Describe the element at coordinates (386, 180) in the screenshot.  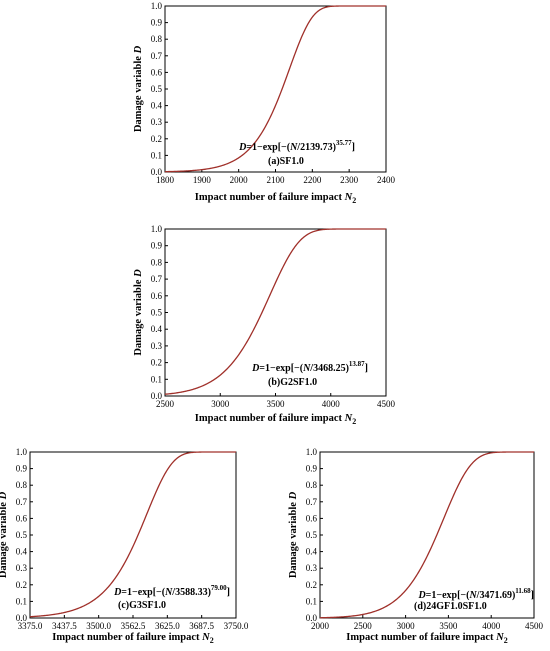
I see `x-tick-label: 2400` at that location.